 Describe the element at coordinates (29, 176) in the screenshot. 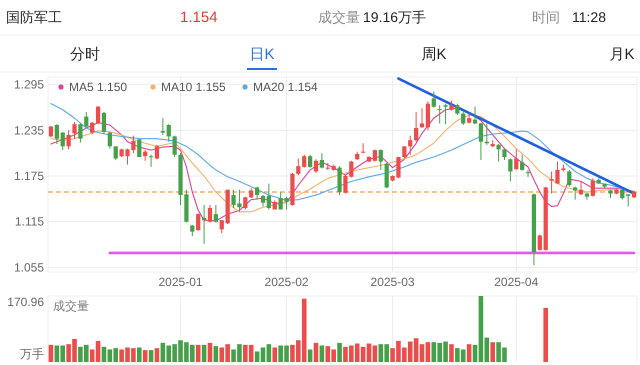

I see `y-tick-label: 1.175` at that location.